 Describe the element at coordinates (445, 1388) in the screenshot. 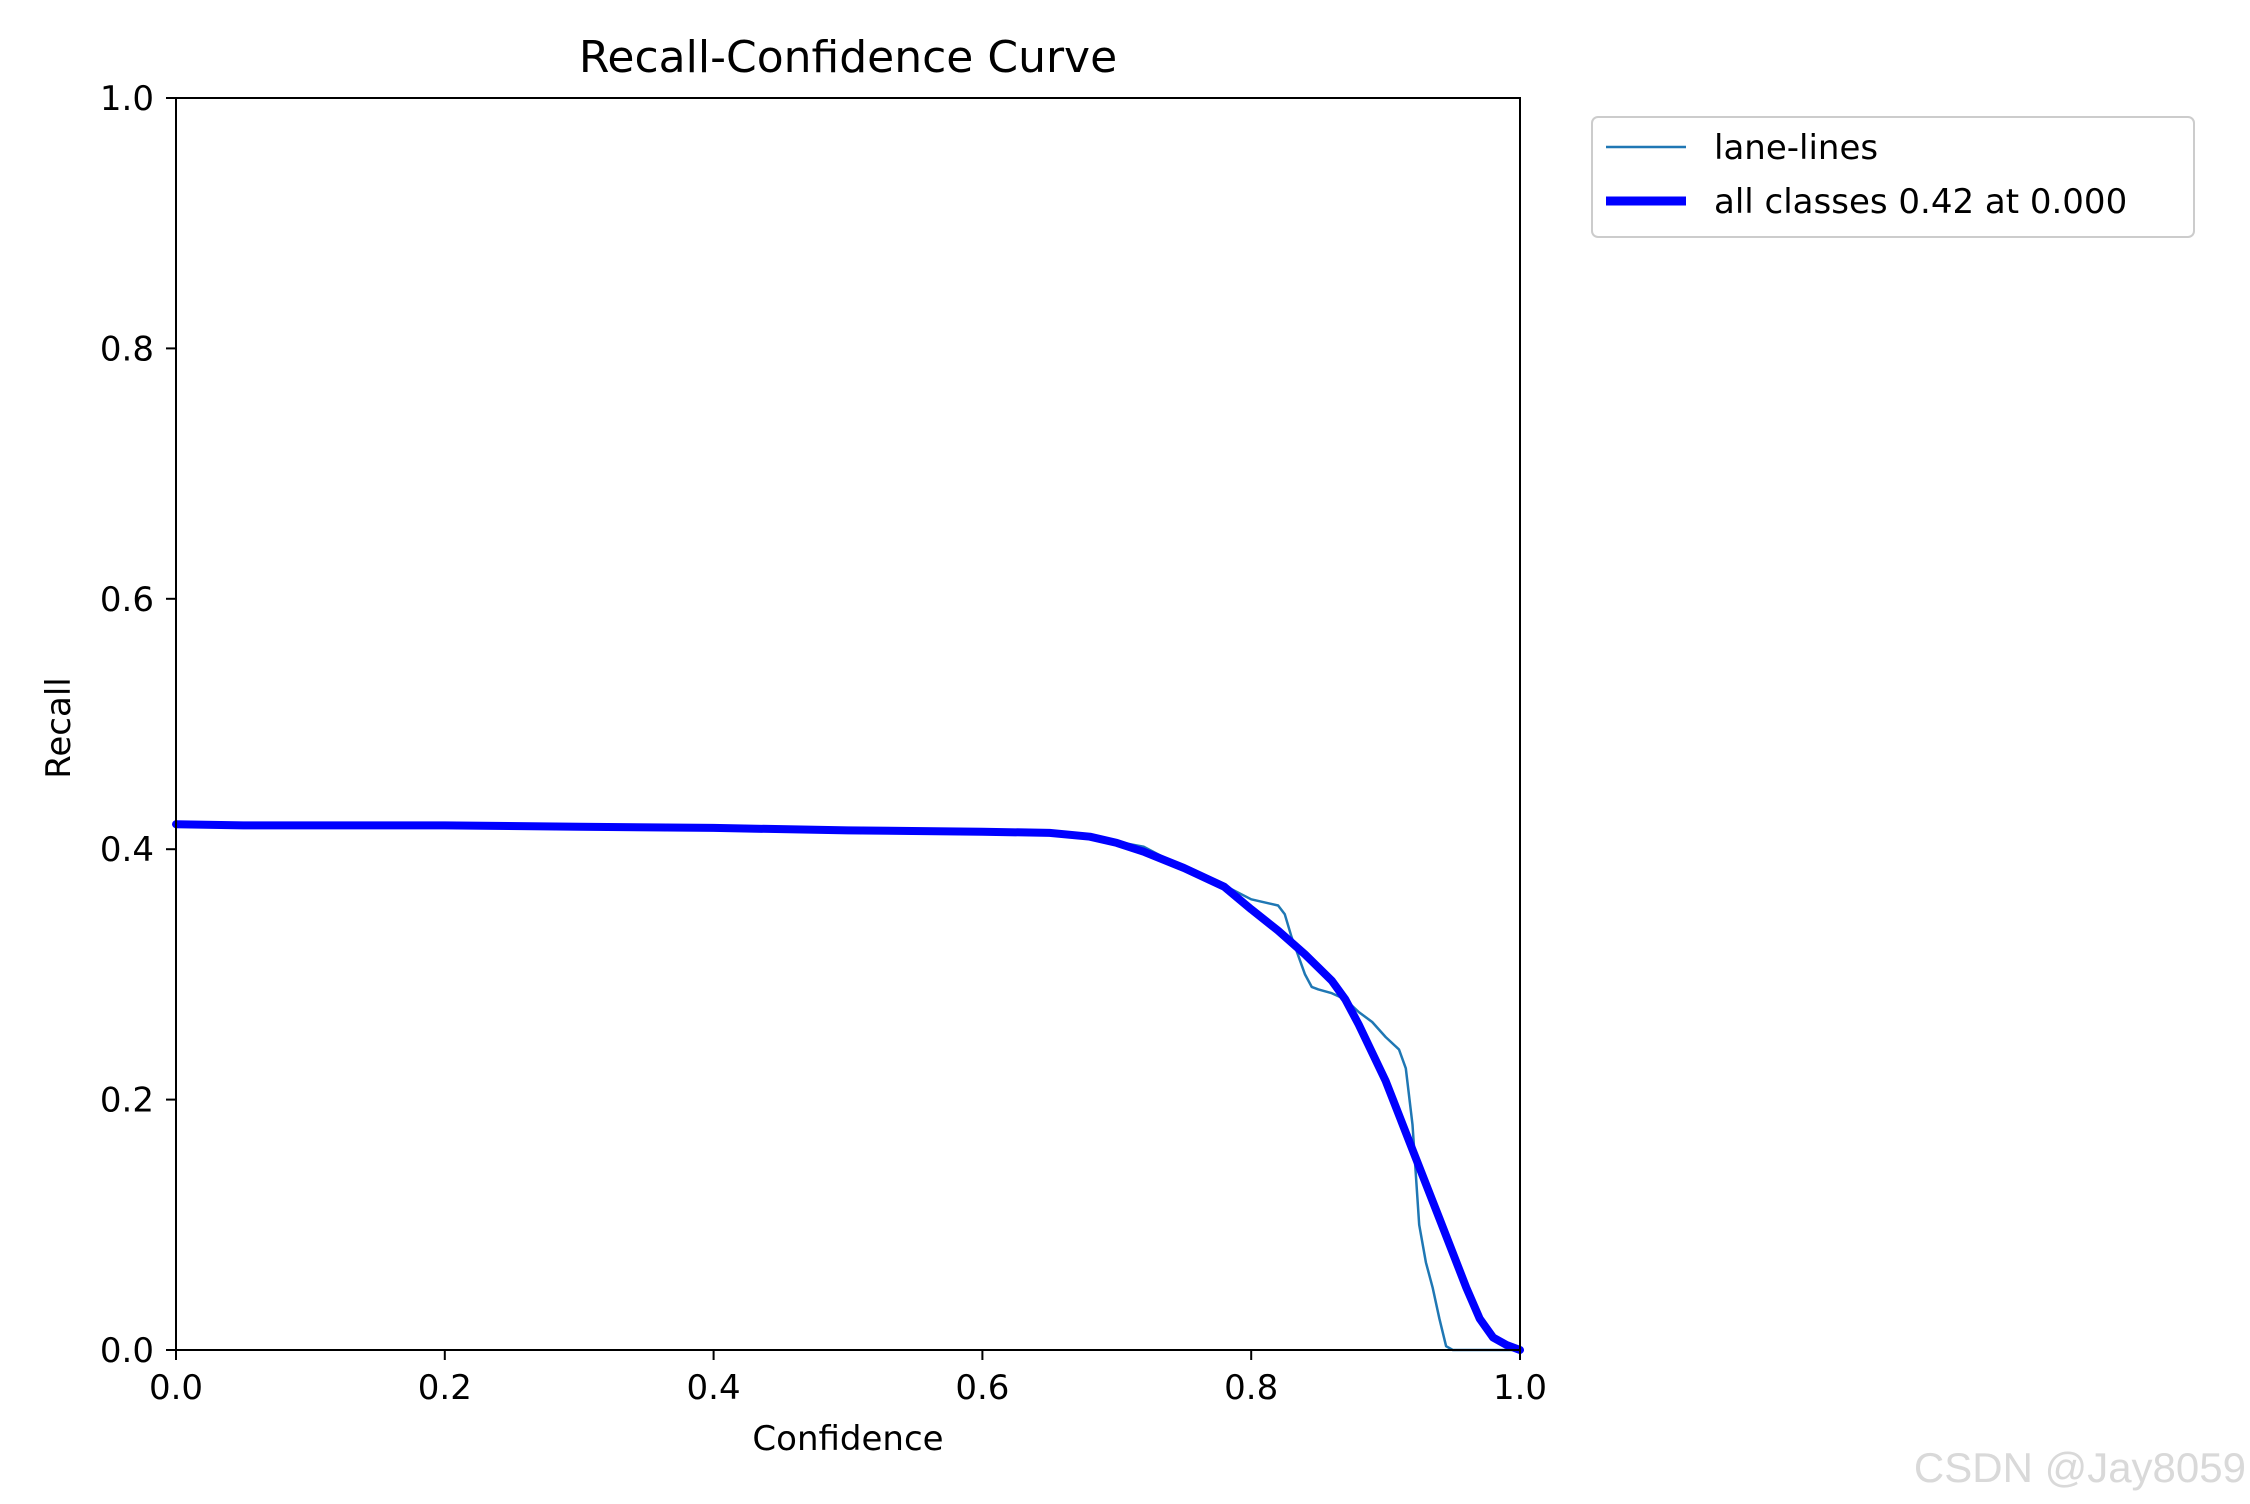

I see `x-tick-label: 0.2` at that location.